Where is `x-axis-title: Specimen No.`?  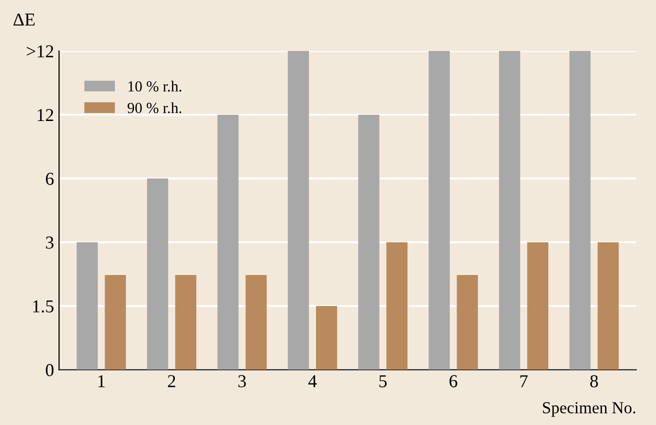
x-axis-title: Specimen No. is located at coordinates (589, 409).